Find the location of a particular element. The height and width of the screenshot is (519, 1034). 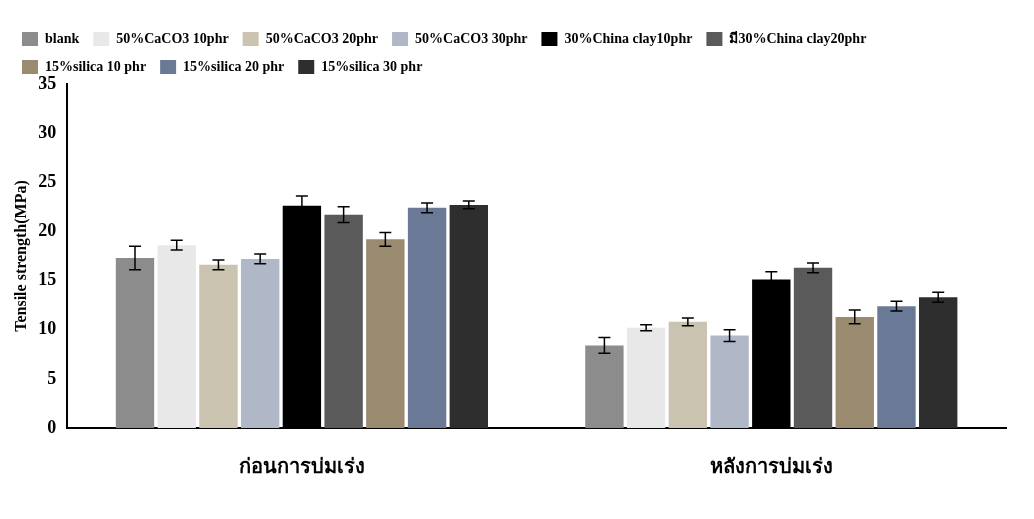

legend-label: มี30%China clay20phr is located at coordinates (798, 38).